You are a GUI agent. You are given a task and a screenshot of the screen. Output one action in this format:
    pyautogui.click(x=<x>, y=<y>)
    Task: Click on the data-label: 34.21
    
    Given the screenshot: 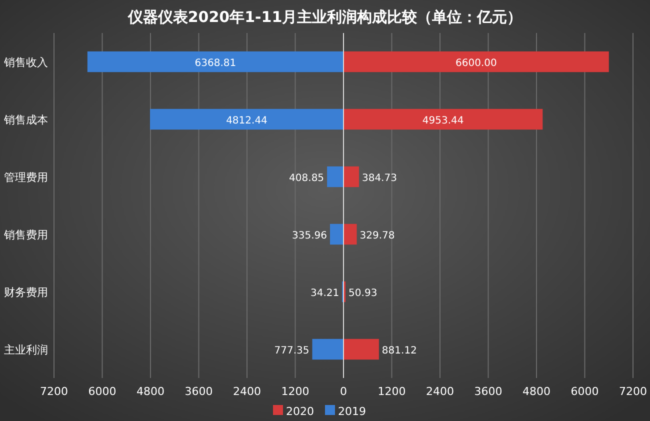 What is the action you would take?
    pyautogui.click(x=325, y=293)
    